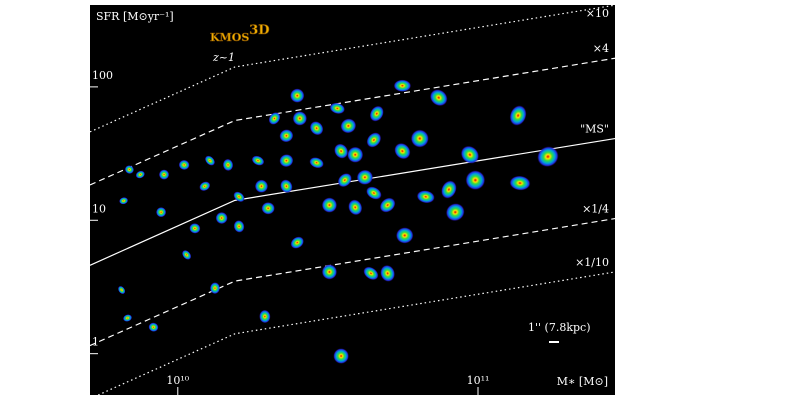  What do you see at coordinates (99, 208) in the screenshot?
I see `y-tick-label: 10` at bounding box center [99, 208].